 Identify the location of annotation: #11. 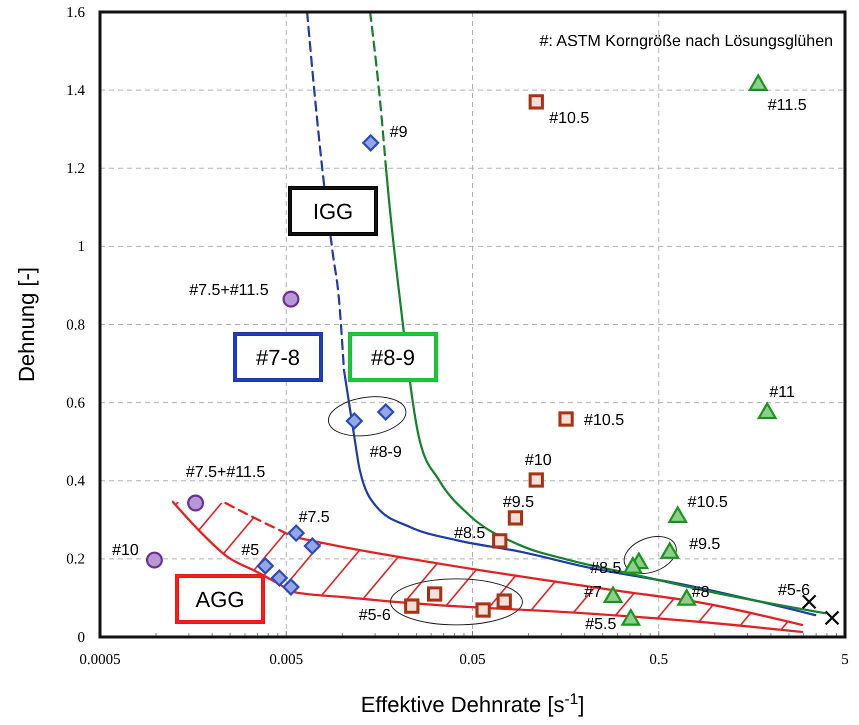
(782, 392).